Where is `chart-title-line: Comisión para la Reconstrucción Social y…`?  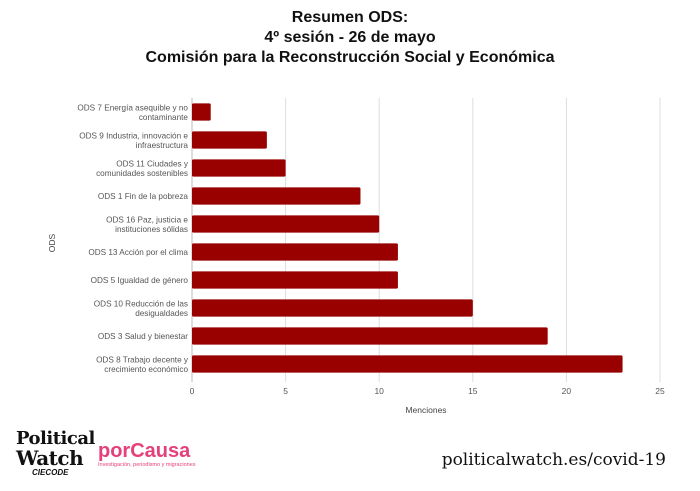
chart-title-line: Comisión para la Reconstrucción Social y… is located at coordinates (350, 57).